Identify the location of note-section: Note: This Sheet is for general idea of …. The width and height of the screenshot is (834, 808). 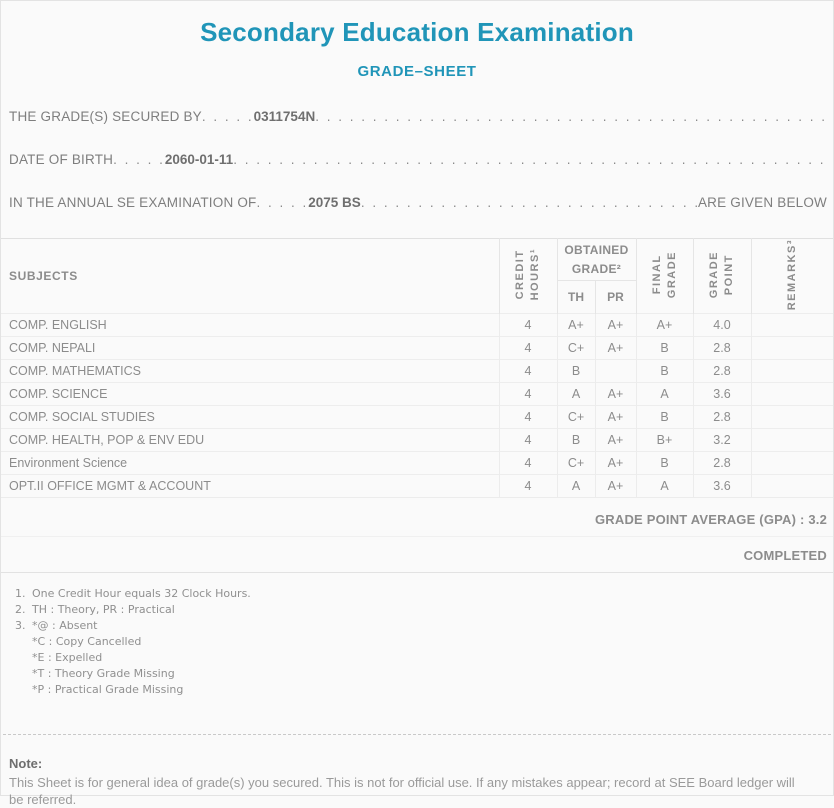
(417, 782).